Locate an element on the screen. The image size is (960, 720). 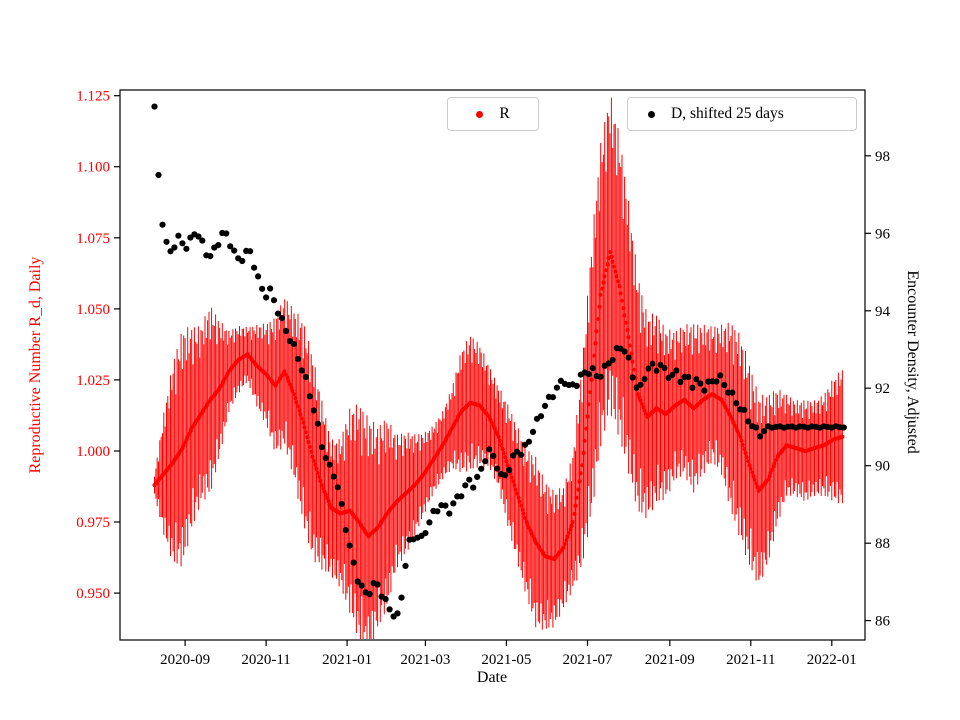
svg-text: 92 is located at coordinates (882, 389).